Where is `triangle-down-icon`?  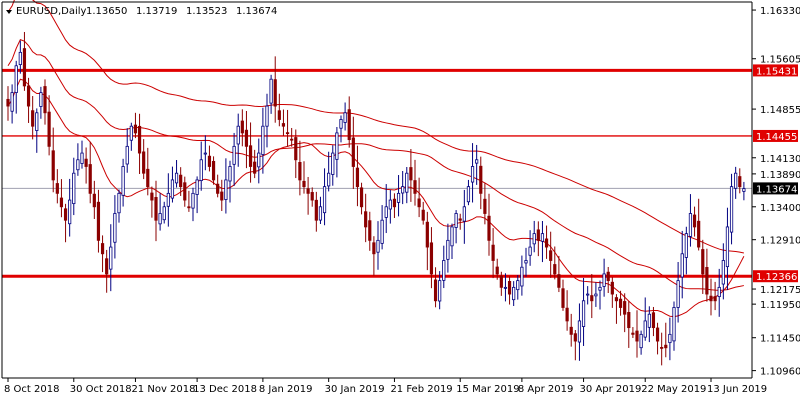
triangle-down-icon is located at coordinates (9, 12).